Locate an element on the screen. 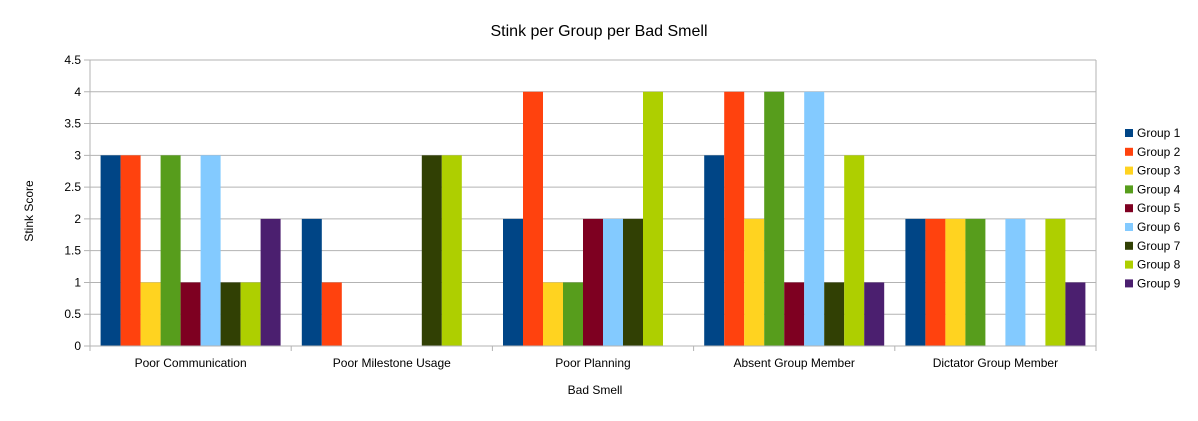 Image resolution: width=1198 pixels, height=421 pixels. legend-label: Group 8 is located at coordinates (1159, 265).